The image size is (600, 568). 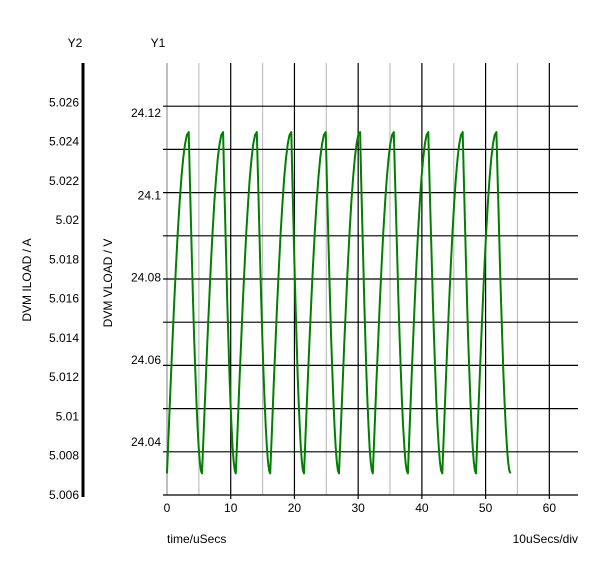 What do you see at coordinates (64, 259) in the screenshot?
I see `y2-tick-label: 5.018` at bounding box center [64, 259].